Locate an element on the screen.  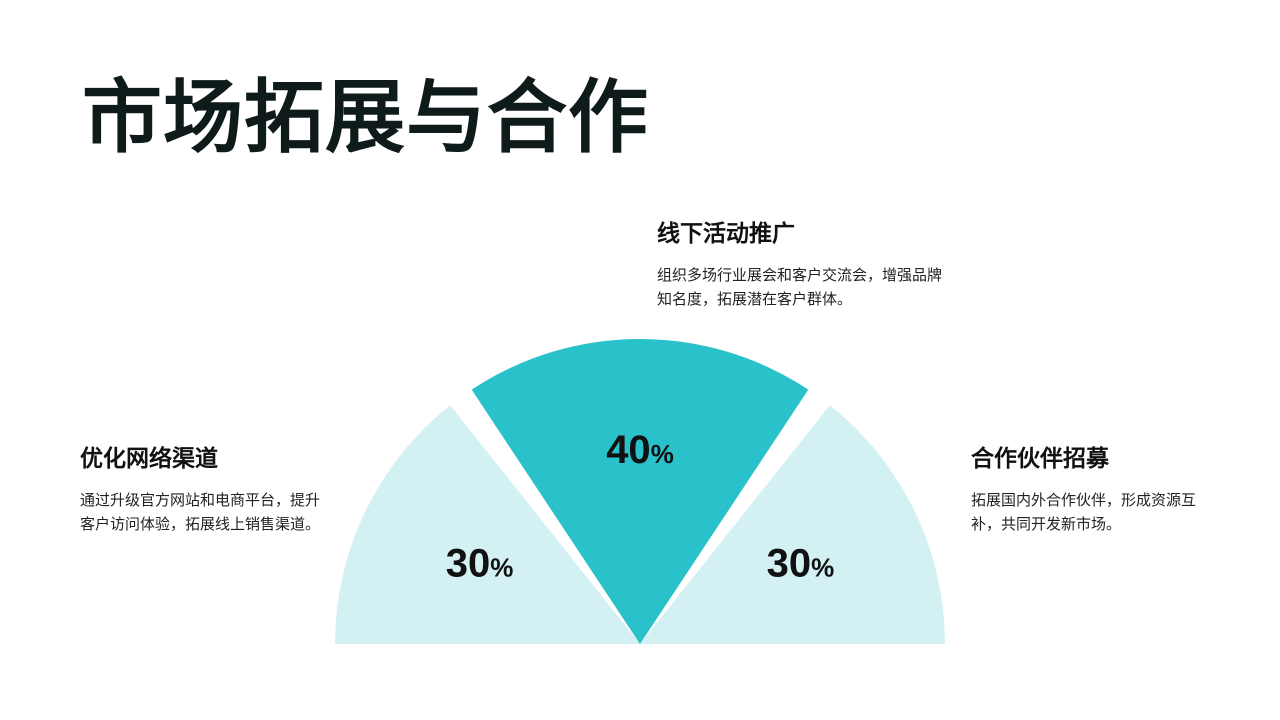
block-title: 线下活动推广 is located at coordinates (726, 234).